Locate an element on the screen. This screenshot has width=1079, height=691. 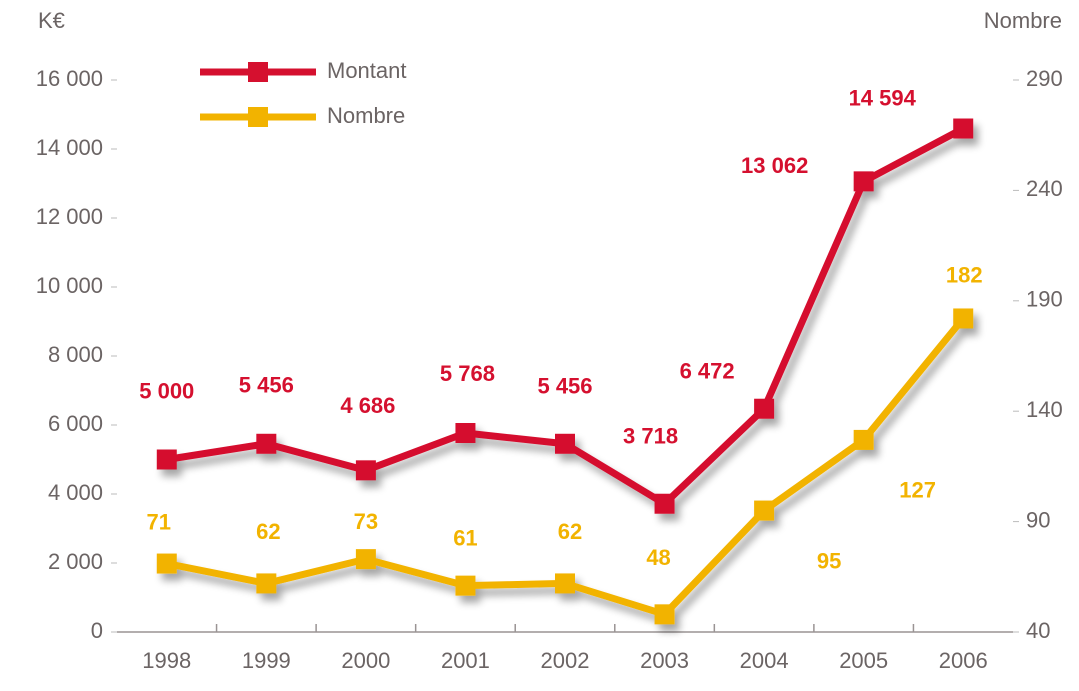
y-tick-label: 8 000 is located at coordinates (75, 354).